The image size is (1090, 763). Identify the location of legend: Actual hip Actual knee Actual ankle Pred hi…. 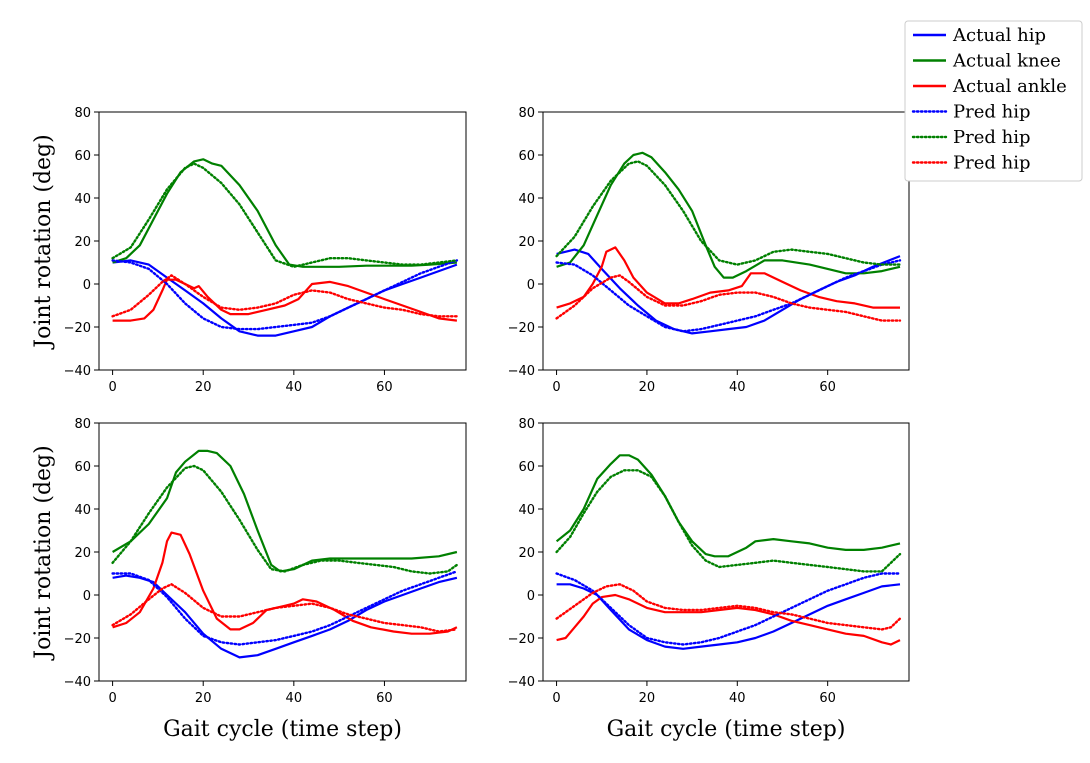
(993, 101).